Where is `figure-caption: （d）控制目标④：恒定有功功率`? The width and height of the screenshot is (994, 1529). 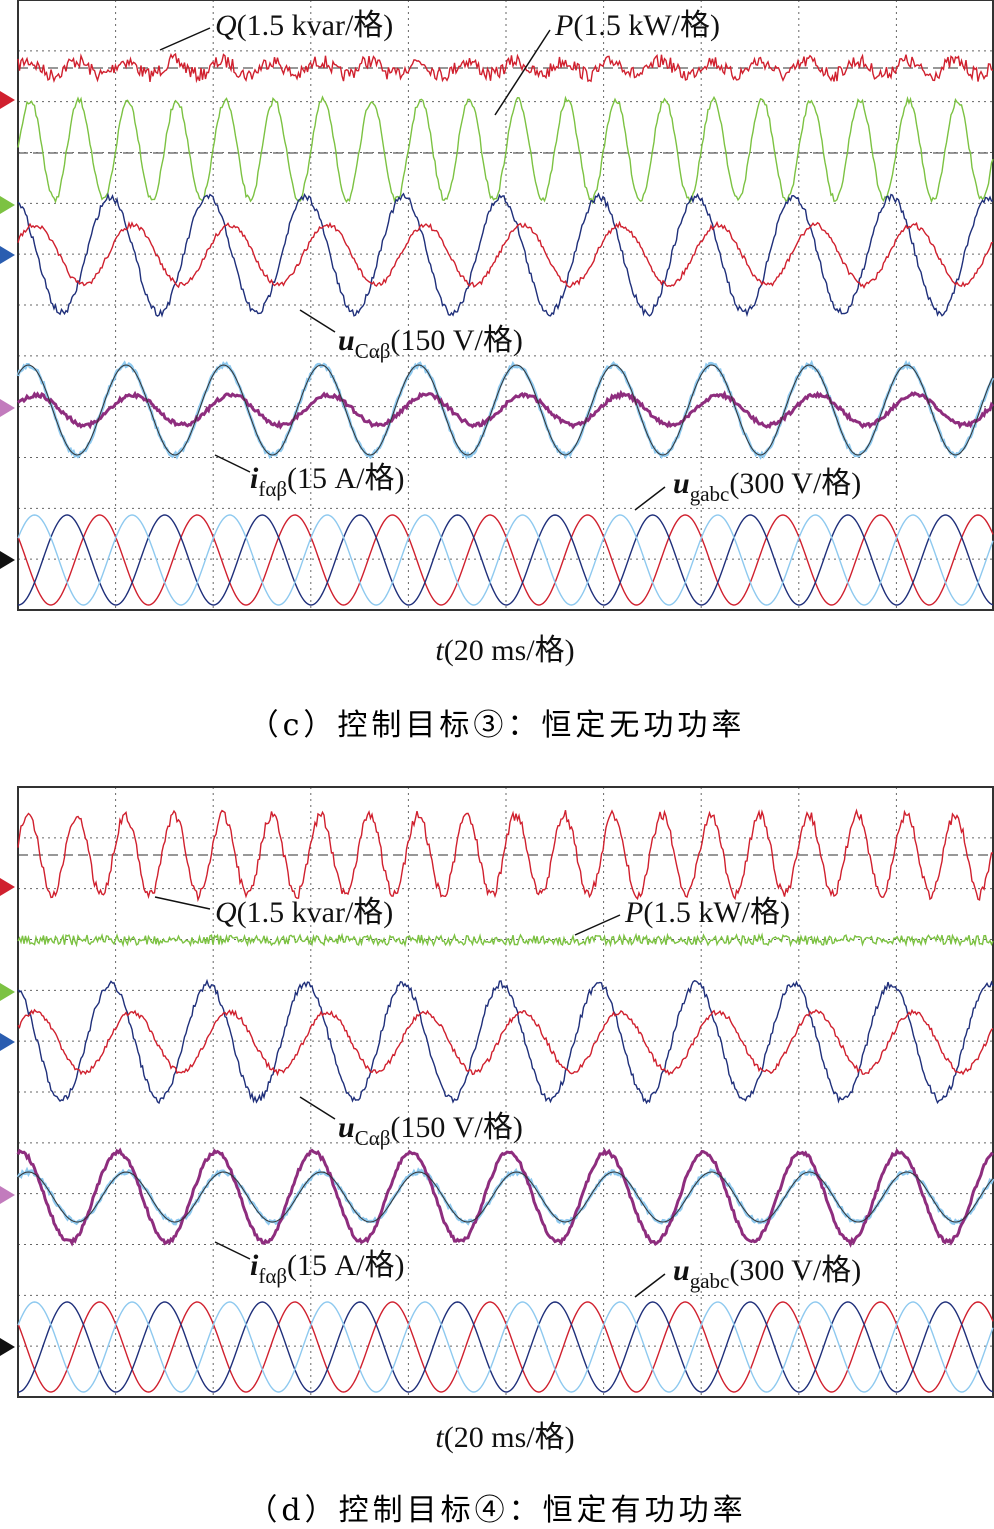
figure-caption: （d）控制目标④：恒定有功功率 is located at coordinates (496, 1510).